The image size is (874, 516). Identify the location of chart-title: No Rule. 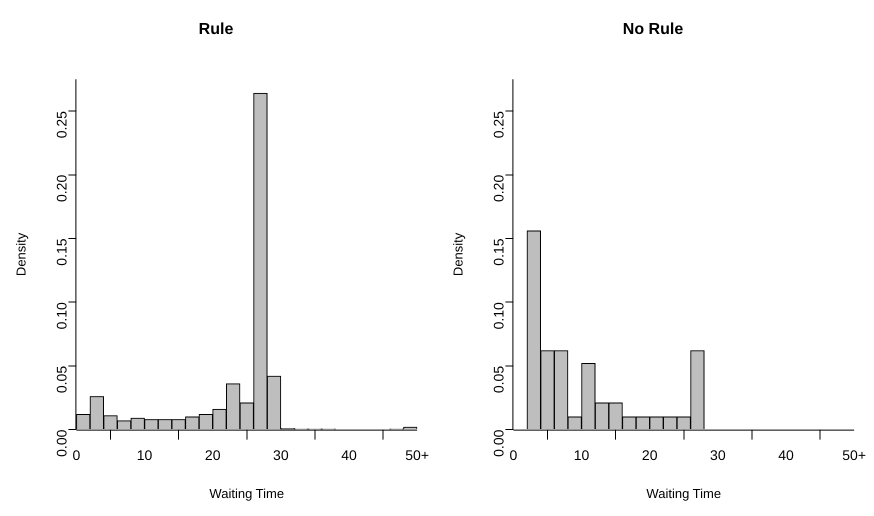
(653, 29).